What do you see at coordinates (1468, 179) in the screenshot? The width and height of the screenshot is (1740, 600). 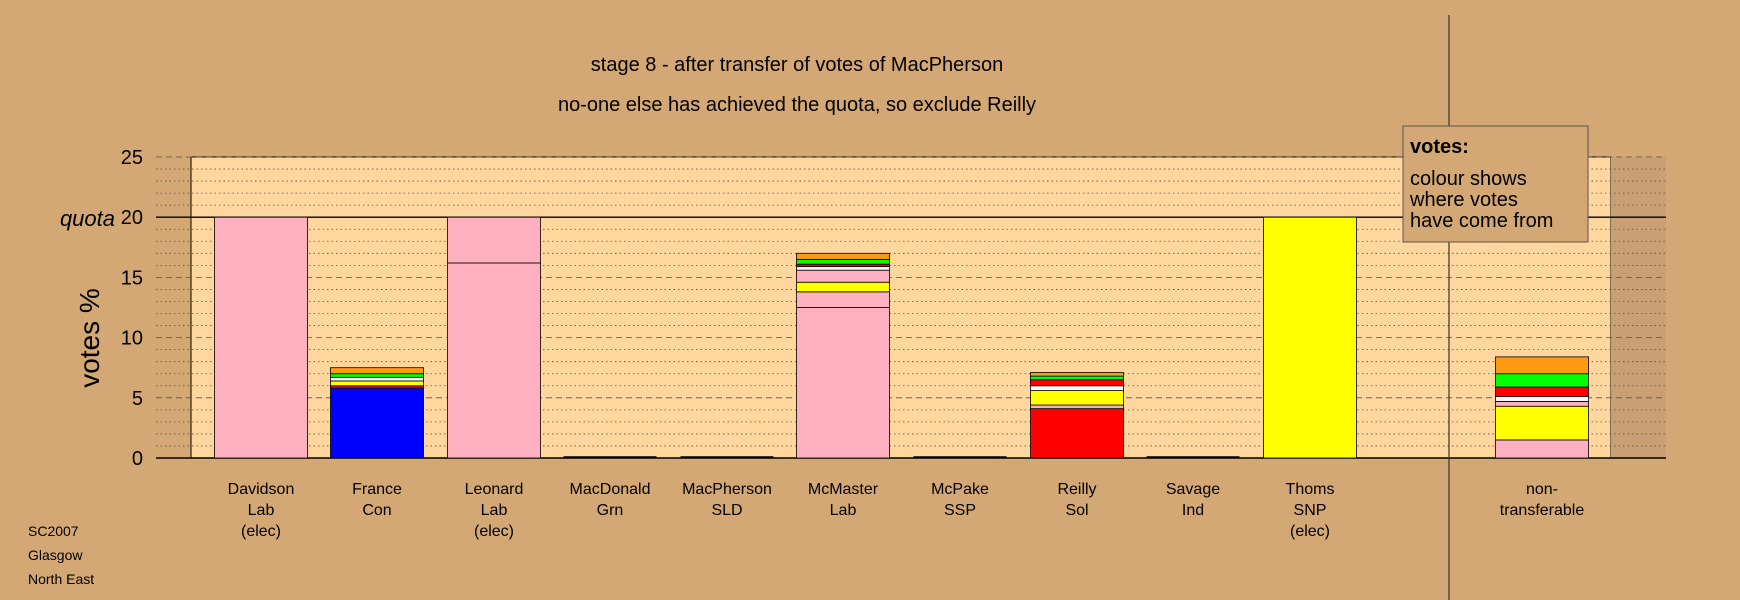 I see `legend-line: colour shows` at bounding box center [1468, 179].